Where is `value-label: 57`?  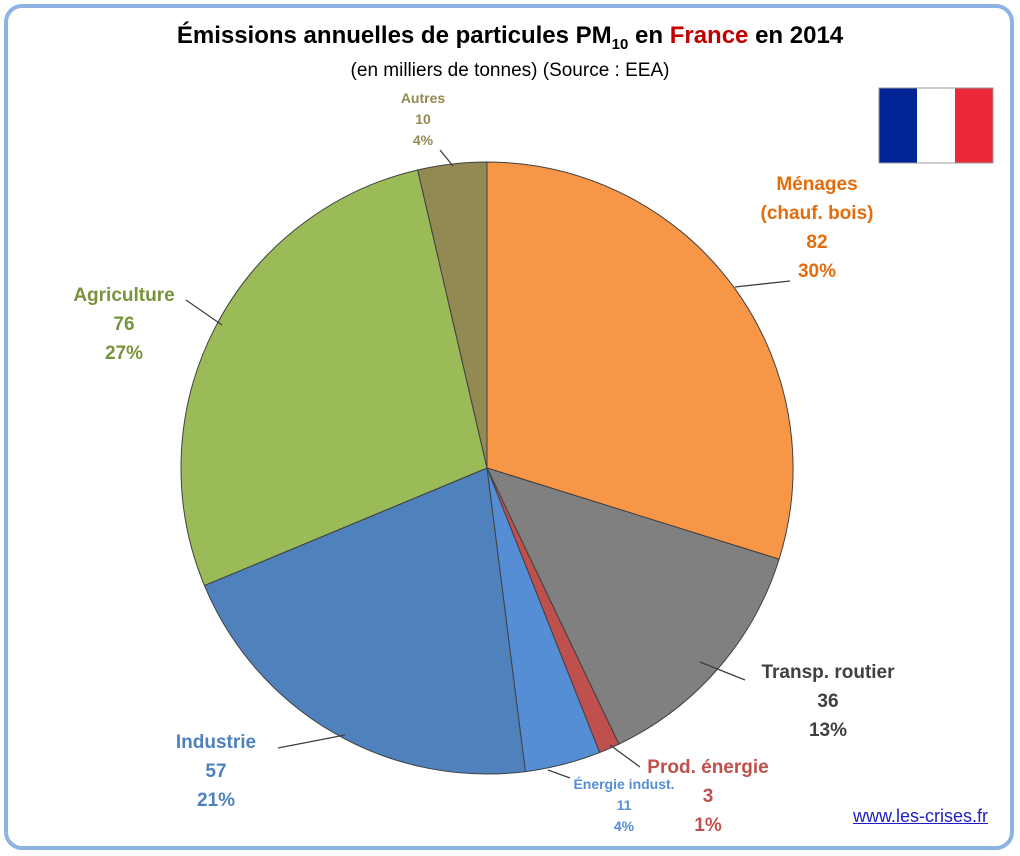 value-label: 57 is located at coordinates (216, 771).